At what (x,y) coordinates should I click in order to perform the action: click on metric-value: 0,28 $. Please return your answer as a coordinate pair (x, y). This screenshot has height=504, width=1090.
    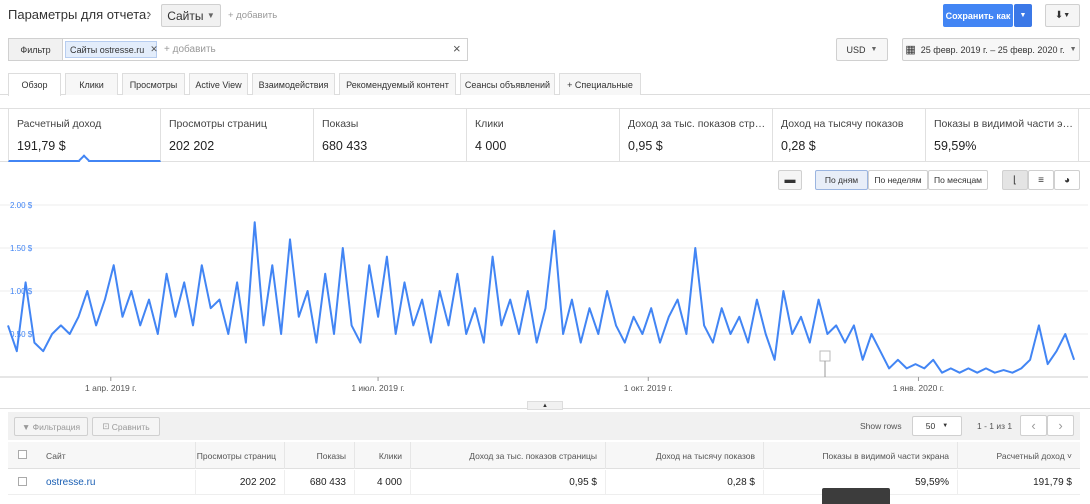
    Looking at the image, I should click on (798, 146).